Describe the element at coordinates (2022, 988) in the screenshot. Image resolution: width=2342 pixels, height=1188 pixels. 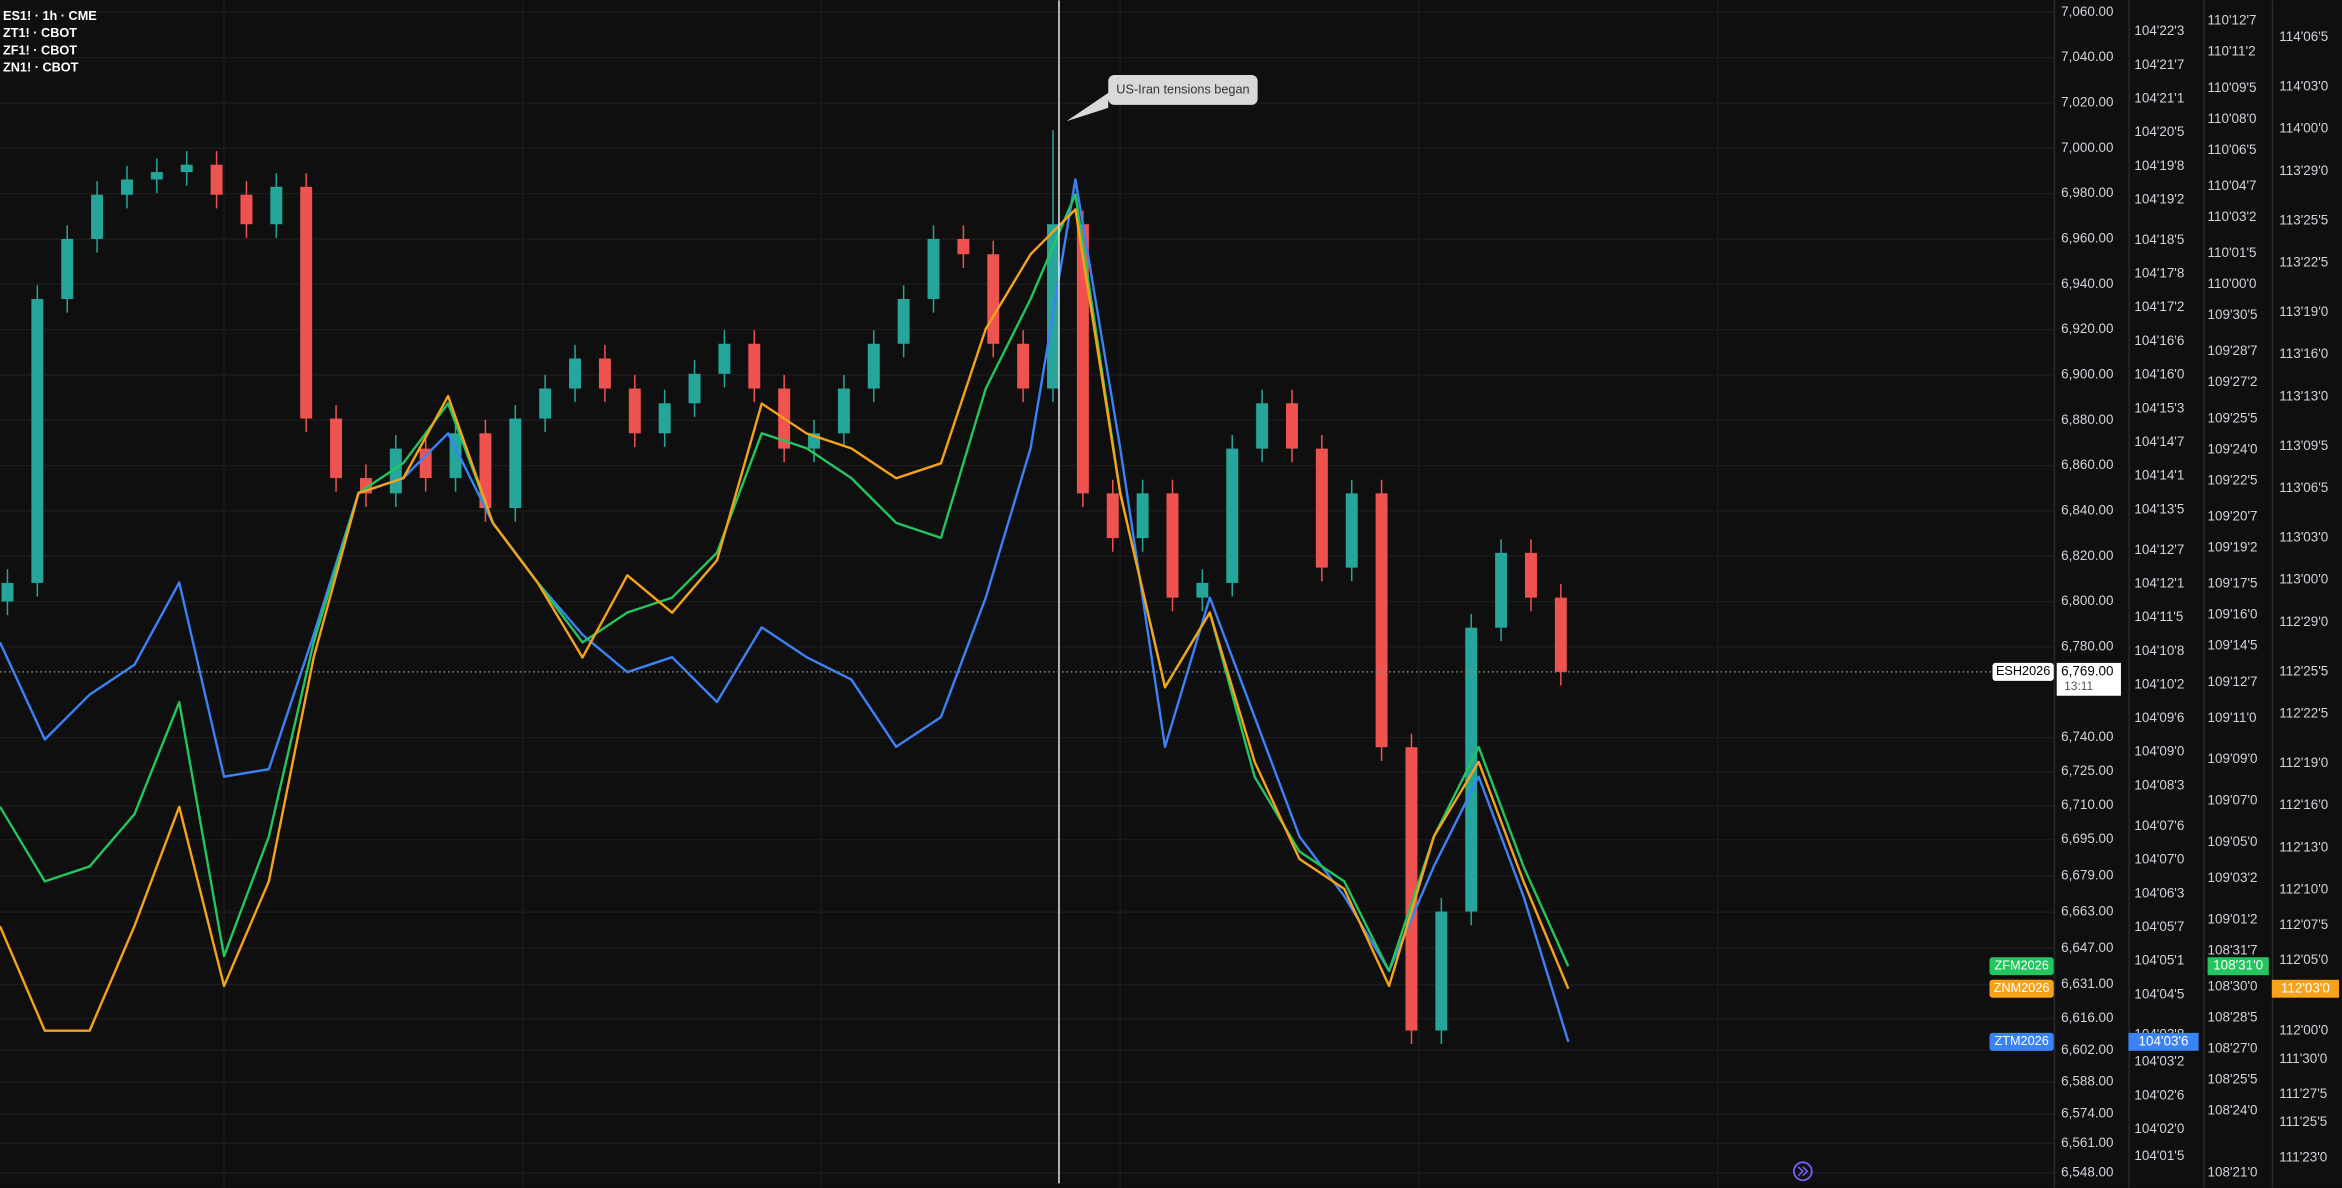
I see `symbol-tag-text: ZNM2026` at that location.